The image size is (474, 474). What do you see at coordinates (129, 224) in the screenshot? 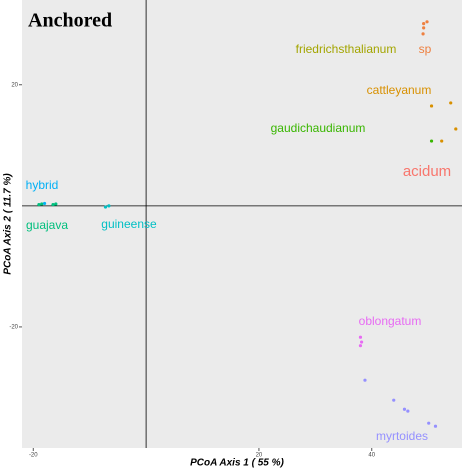
I see `species-label: guineense` at bounding box center [129, 224].